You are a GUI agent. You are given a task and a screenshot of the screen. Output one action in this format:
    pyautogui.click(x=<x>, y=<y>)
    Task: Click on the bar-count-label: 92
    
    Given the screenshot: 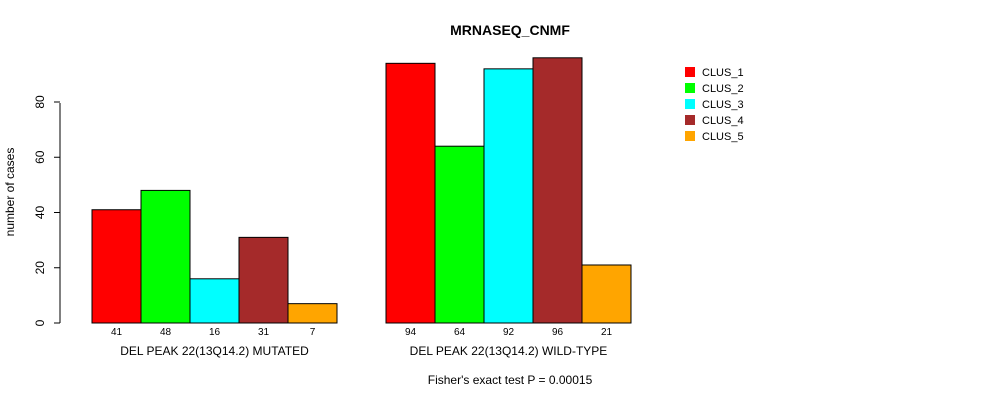 What is the action you would take?
    pyautogui.click(x=509, y=332)
    